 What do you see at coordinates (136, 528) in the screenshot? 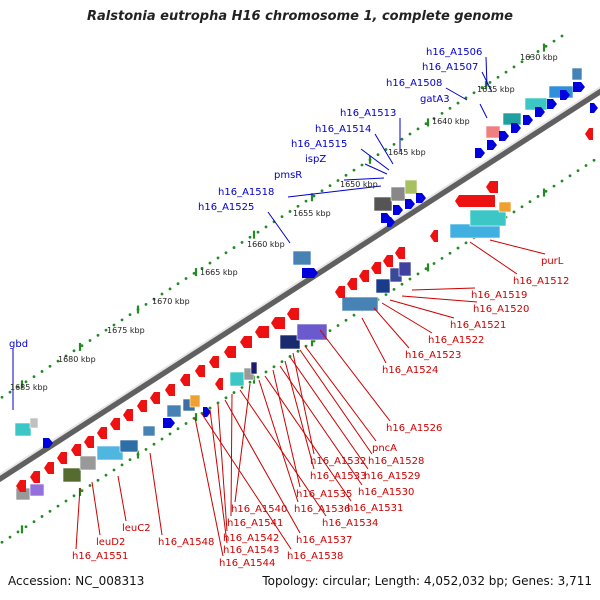
I see `reverse-gene-label: leuC2` at bounding box center [136, 528].